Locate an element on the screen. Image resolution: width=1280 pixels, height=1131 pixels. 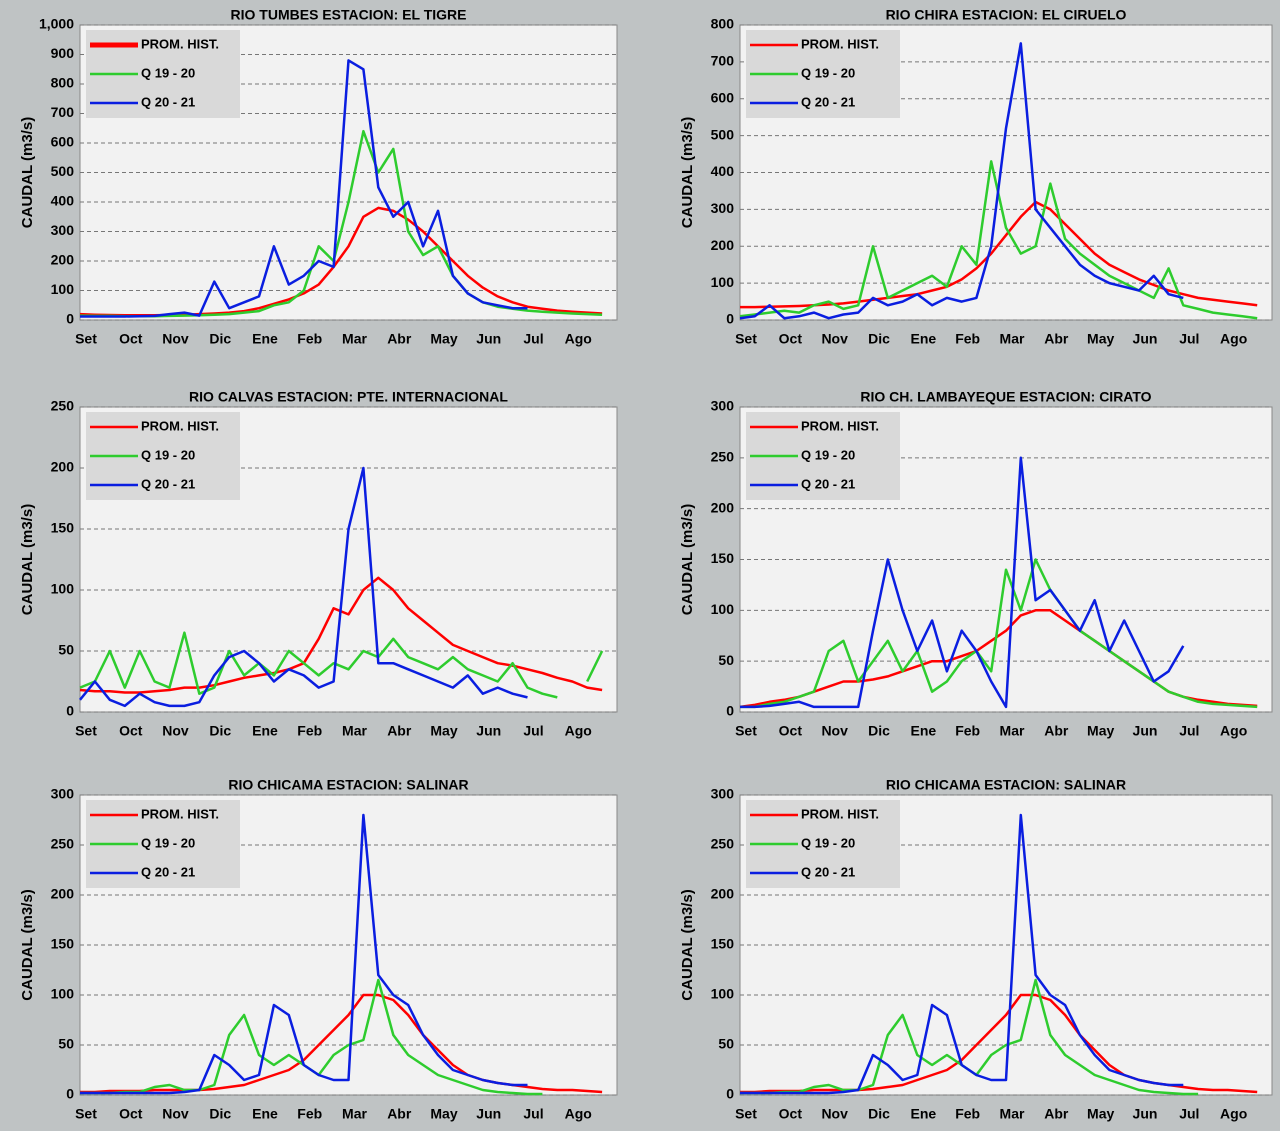
y-tick-label: 700 is located at coordinates (63, 112).